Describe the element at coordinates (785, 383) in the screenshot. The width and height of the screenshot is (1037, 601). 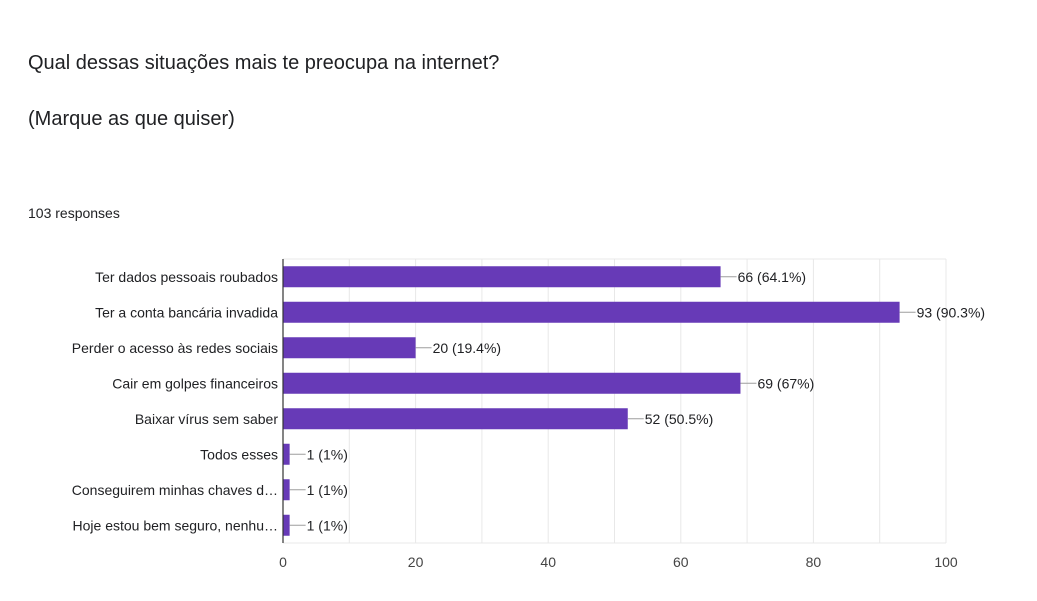
I see `data-label: 69 (67%)` at that location.